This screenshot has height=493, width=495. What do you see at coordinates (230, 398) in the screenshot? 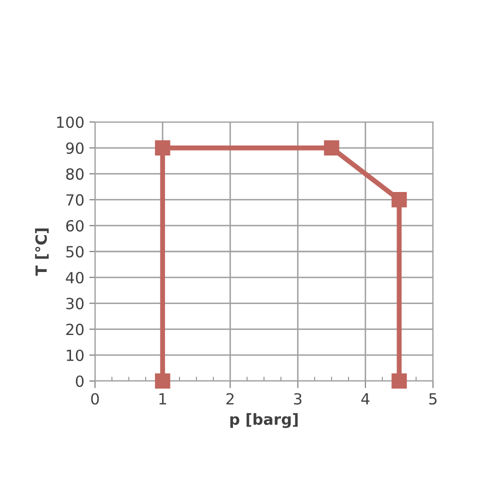
I see `x-tick-label: 2` at bounding box center [230, 398].